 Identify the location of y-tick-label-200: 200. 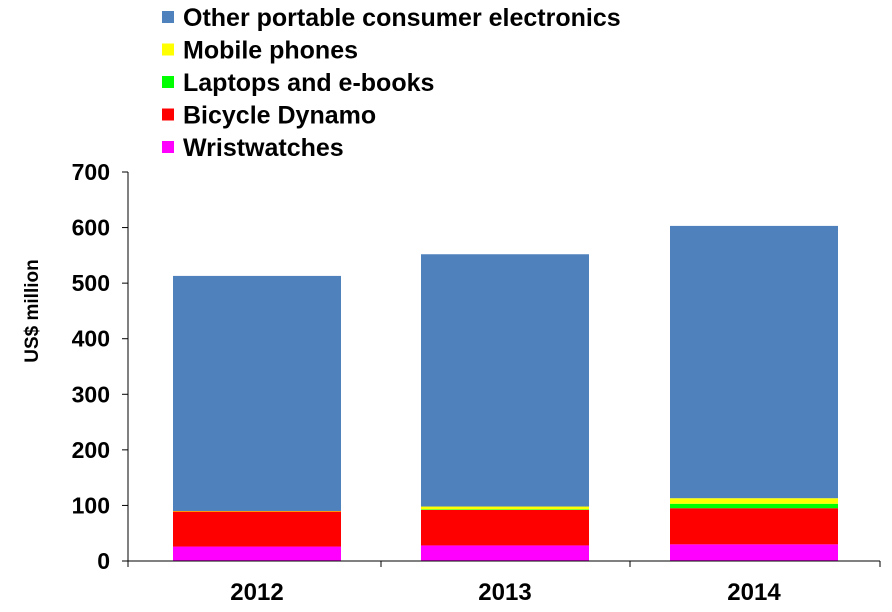
(91, 450).